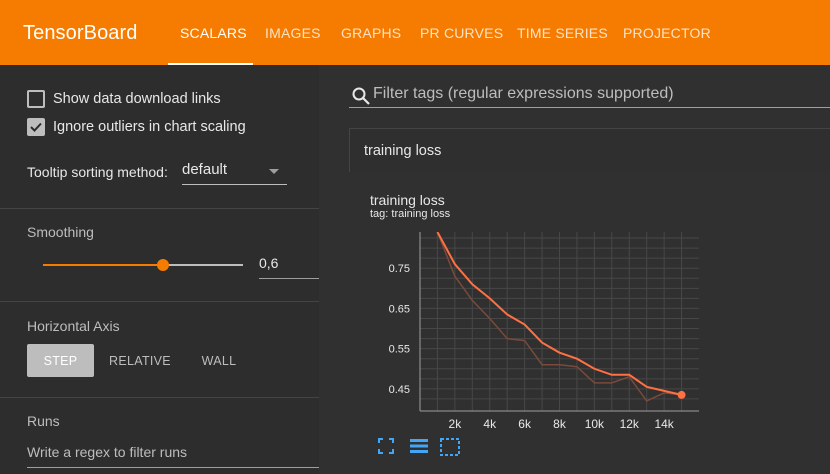 This screenshot has height=474, width=830. I want to click on fullscreen-icon, so click(386, 446).